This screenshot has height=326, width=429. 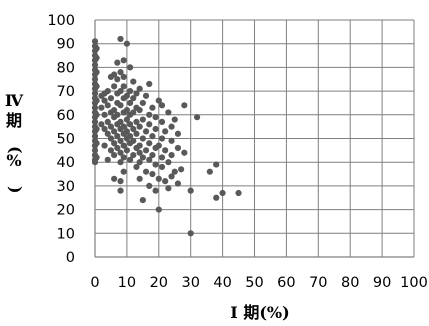 What do you see at coordinates (94, 283) in the screenshot?
I see `x-tick-label: 0` at bounding box center [94, 283].